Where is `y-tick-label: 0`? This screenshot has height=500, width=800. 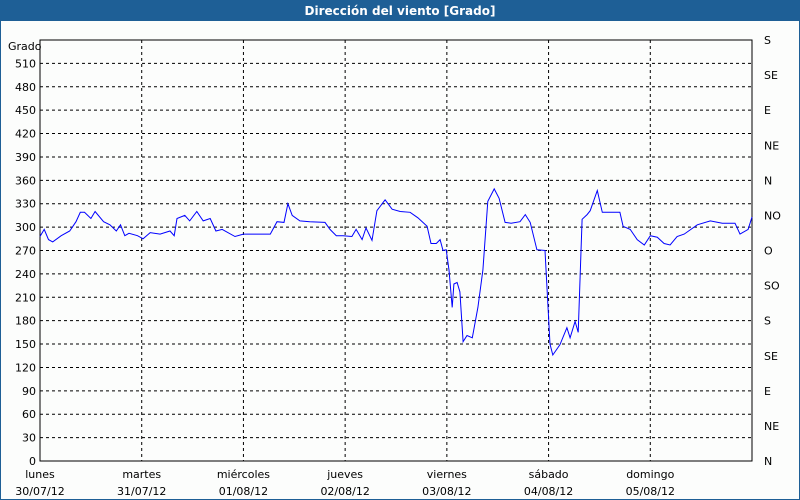 y-tick-label: 0 is located at coordinates (32, 461).